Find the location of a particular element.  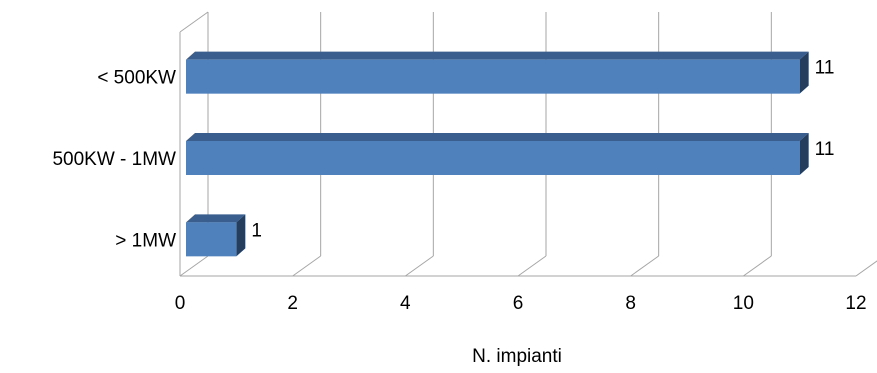

data-label: 1 is located at coordinates (256, 230).